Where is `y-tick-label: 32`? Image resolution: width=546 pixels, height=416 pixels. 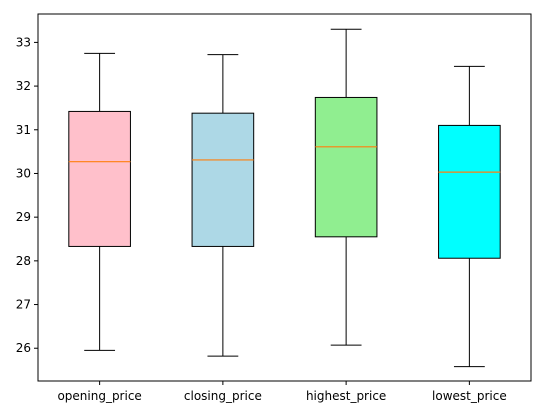
y-tick-label: 32 is located at coordinates (23, 86).